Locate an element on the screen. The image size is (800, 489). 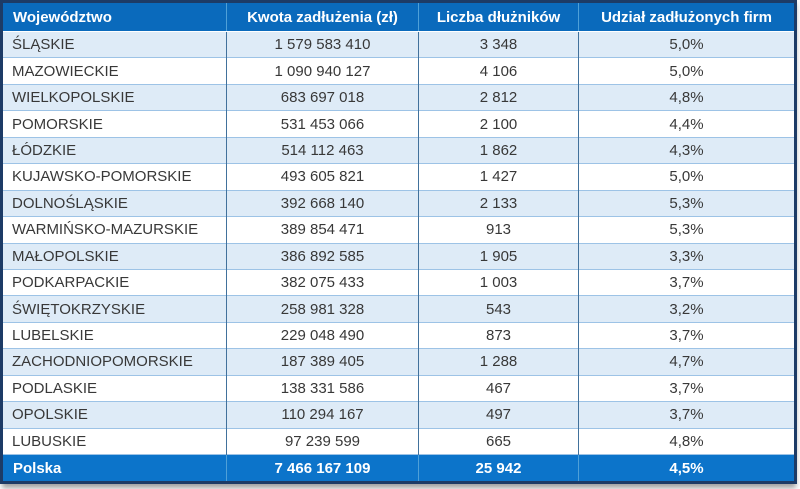
table-row: LUBELSKIE 229 048 490 873 3,7% is located at coordinates (398, 335).